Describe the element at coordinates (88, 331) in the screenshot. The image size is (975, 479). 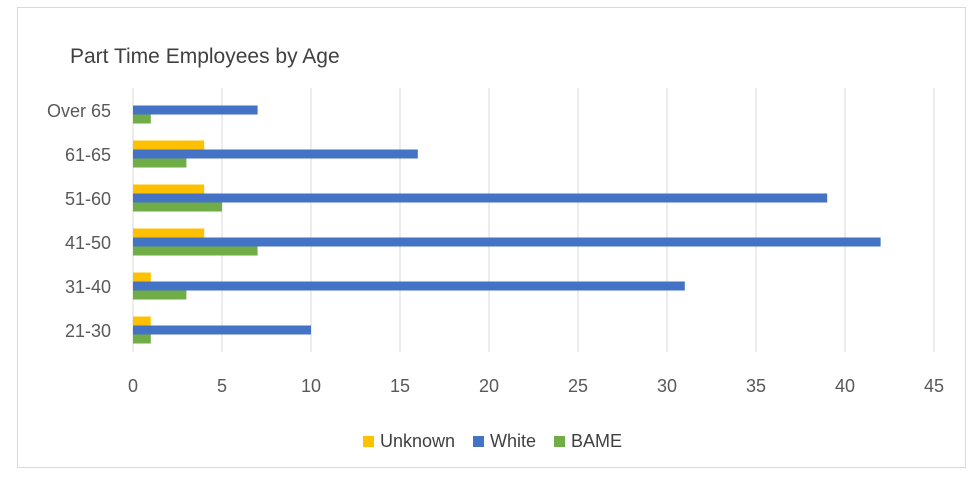
I see `y-tick-label: 21-30` at that location.